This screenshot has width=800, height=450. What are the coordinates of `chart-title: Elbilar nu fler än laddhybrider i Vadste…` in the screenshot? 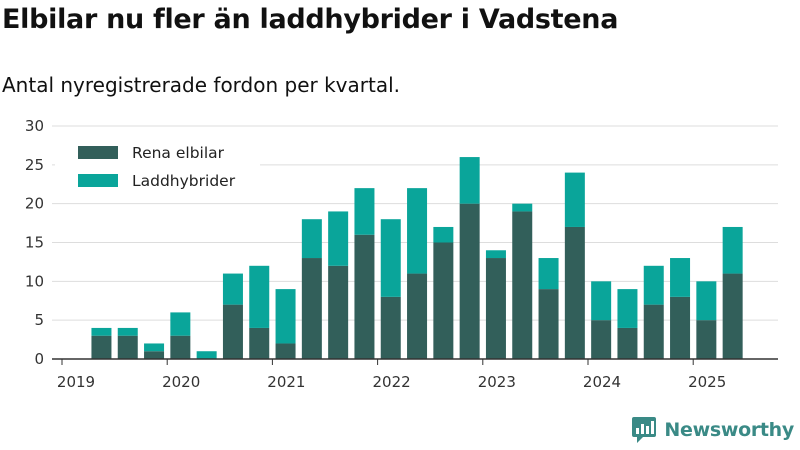 It's located at (310, 19).